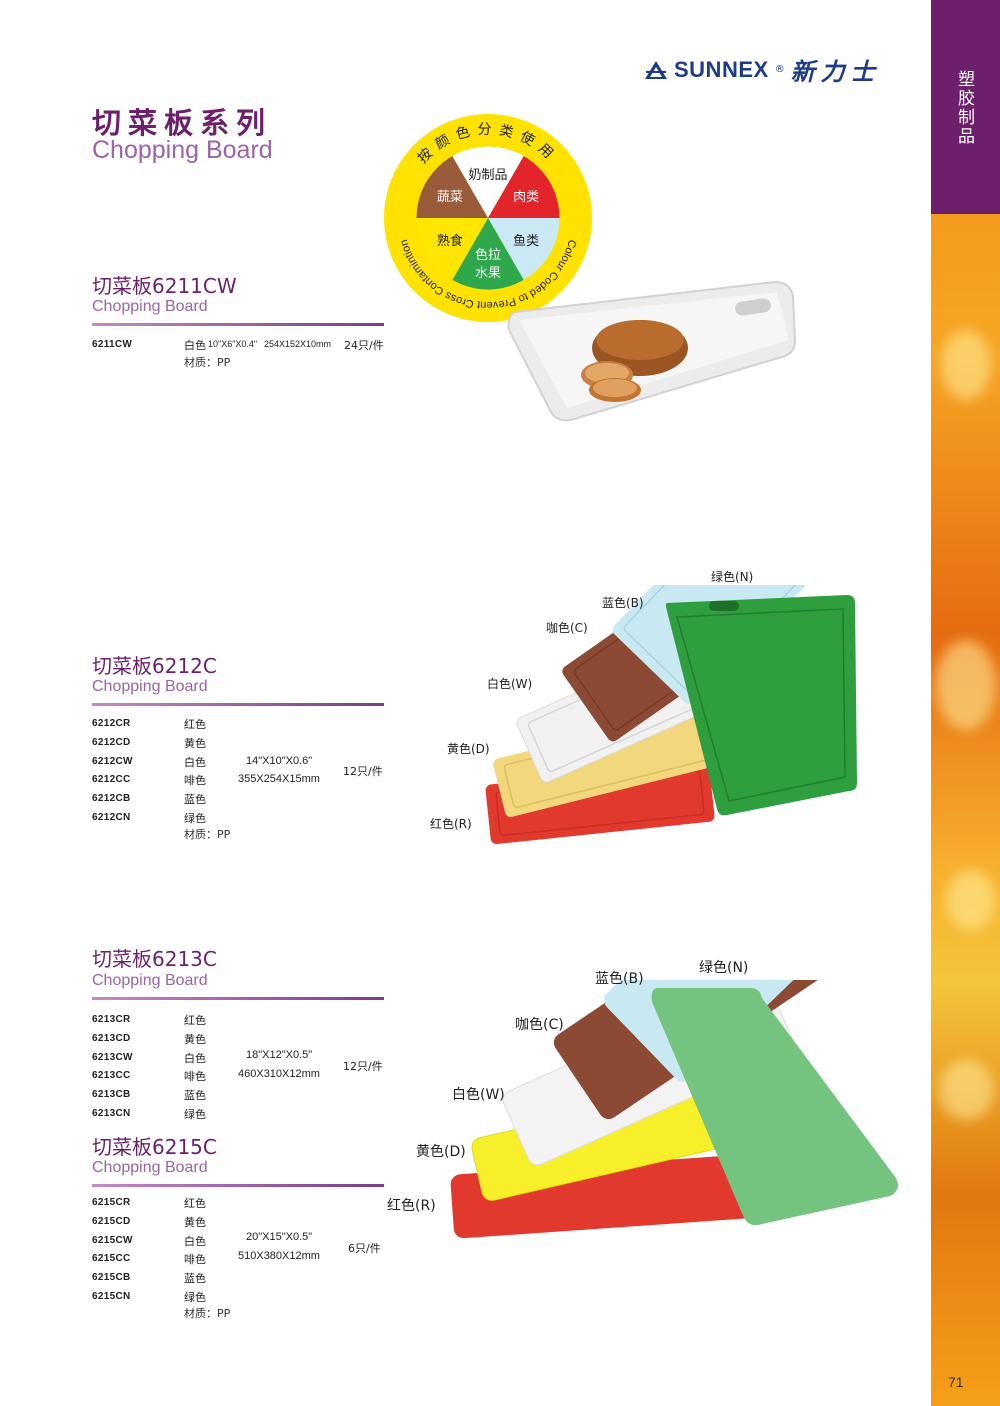 Image resolution: width=1000 pixels, height=1406 pixels. I want to click on product-code: 6212CW, so click(112, 761).